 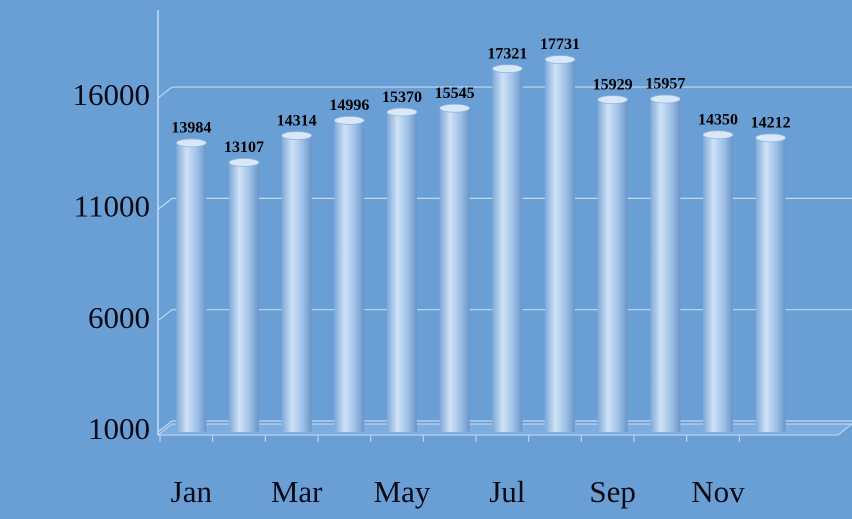 What do you see at coordinates (665, 84) in the screenshot?
I see `data-label: 15957` at bounding box center [665, 84].